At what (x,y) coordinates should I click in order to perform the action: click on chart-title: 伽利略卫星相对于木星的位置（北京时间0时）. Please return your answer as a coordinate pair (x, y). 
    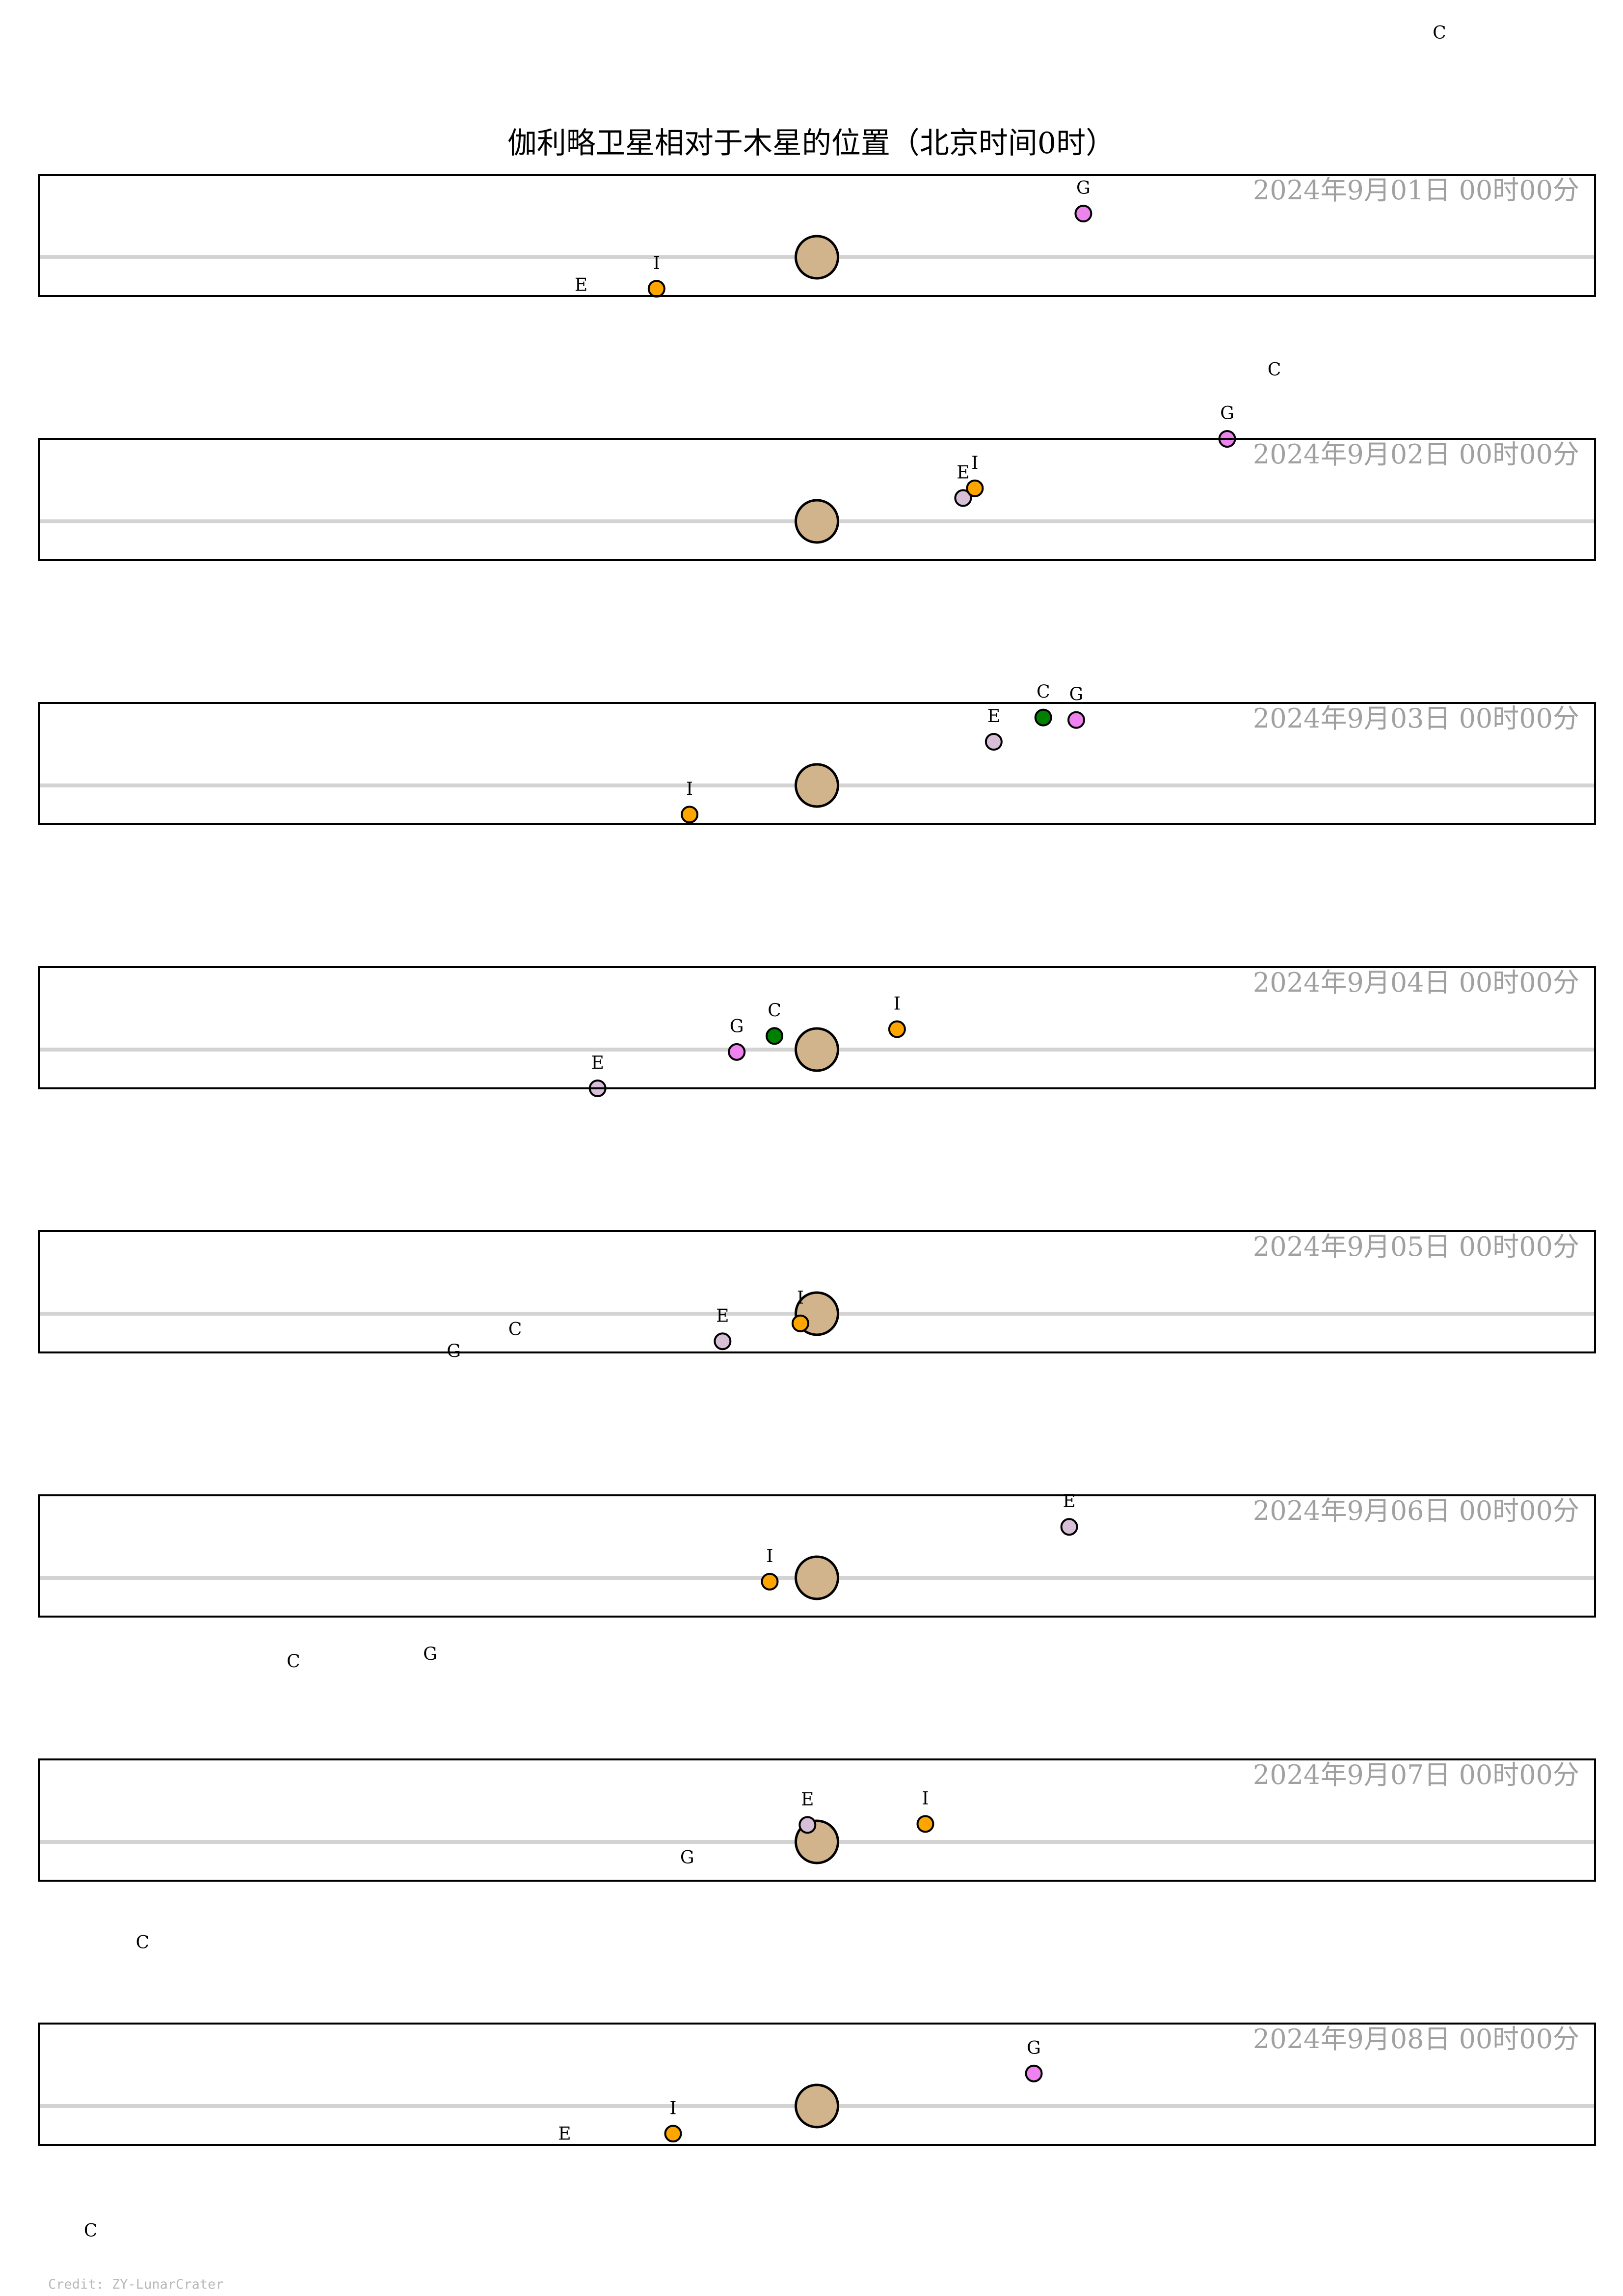
    Looking at the image, I should click on (811, 143).